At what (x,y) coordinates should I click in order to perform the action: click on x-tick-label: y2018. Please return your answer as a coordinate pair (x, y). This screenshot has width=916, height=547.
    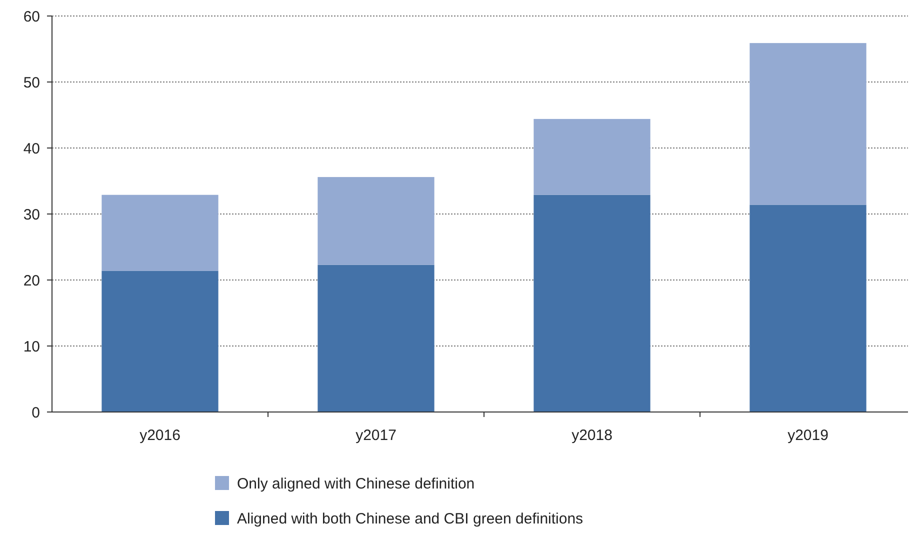
    Looking at the image, I should click on (592, 435).